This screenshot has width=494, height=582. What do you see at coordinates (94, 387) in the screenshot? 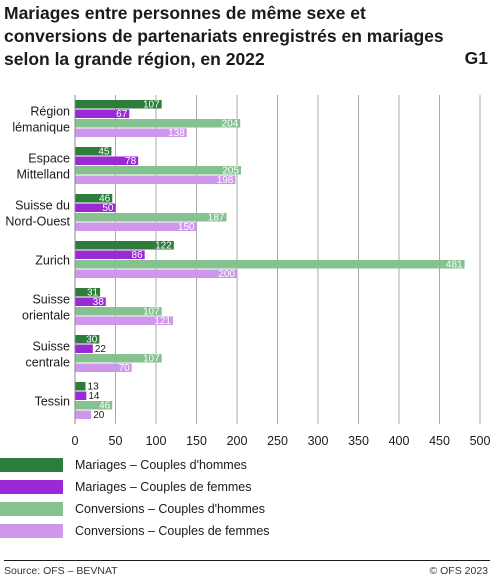
I see `data-label: 13` at bounding box center [94, 387].